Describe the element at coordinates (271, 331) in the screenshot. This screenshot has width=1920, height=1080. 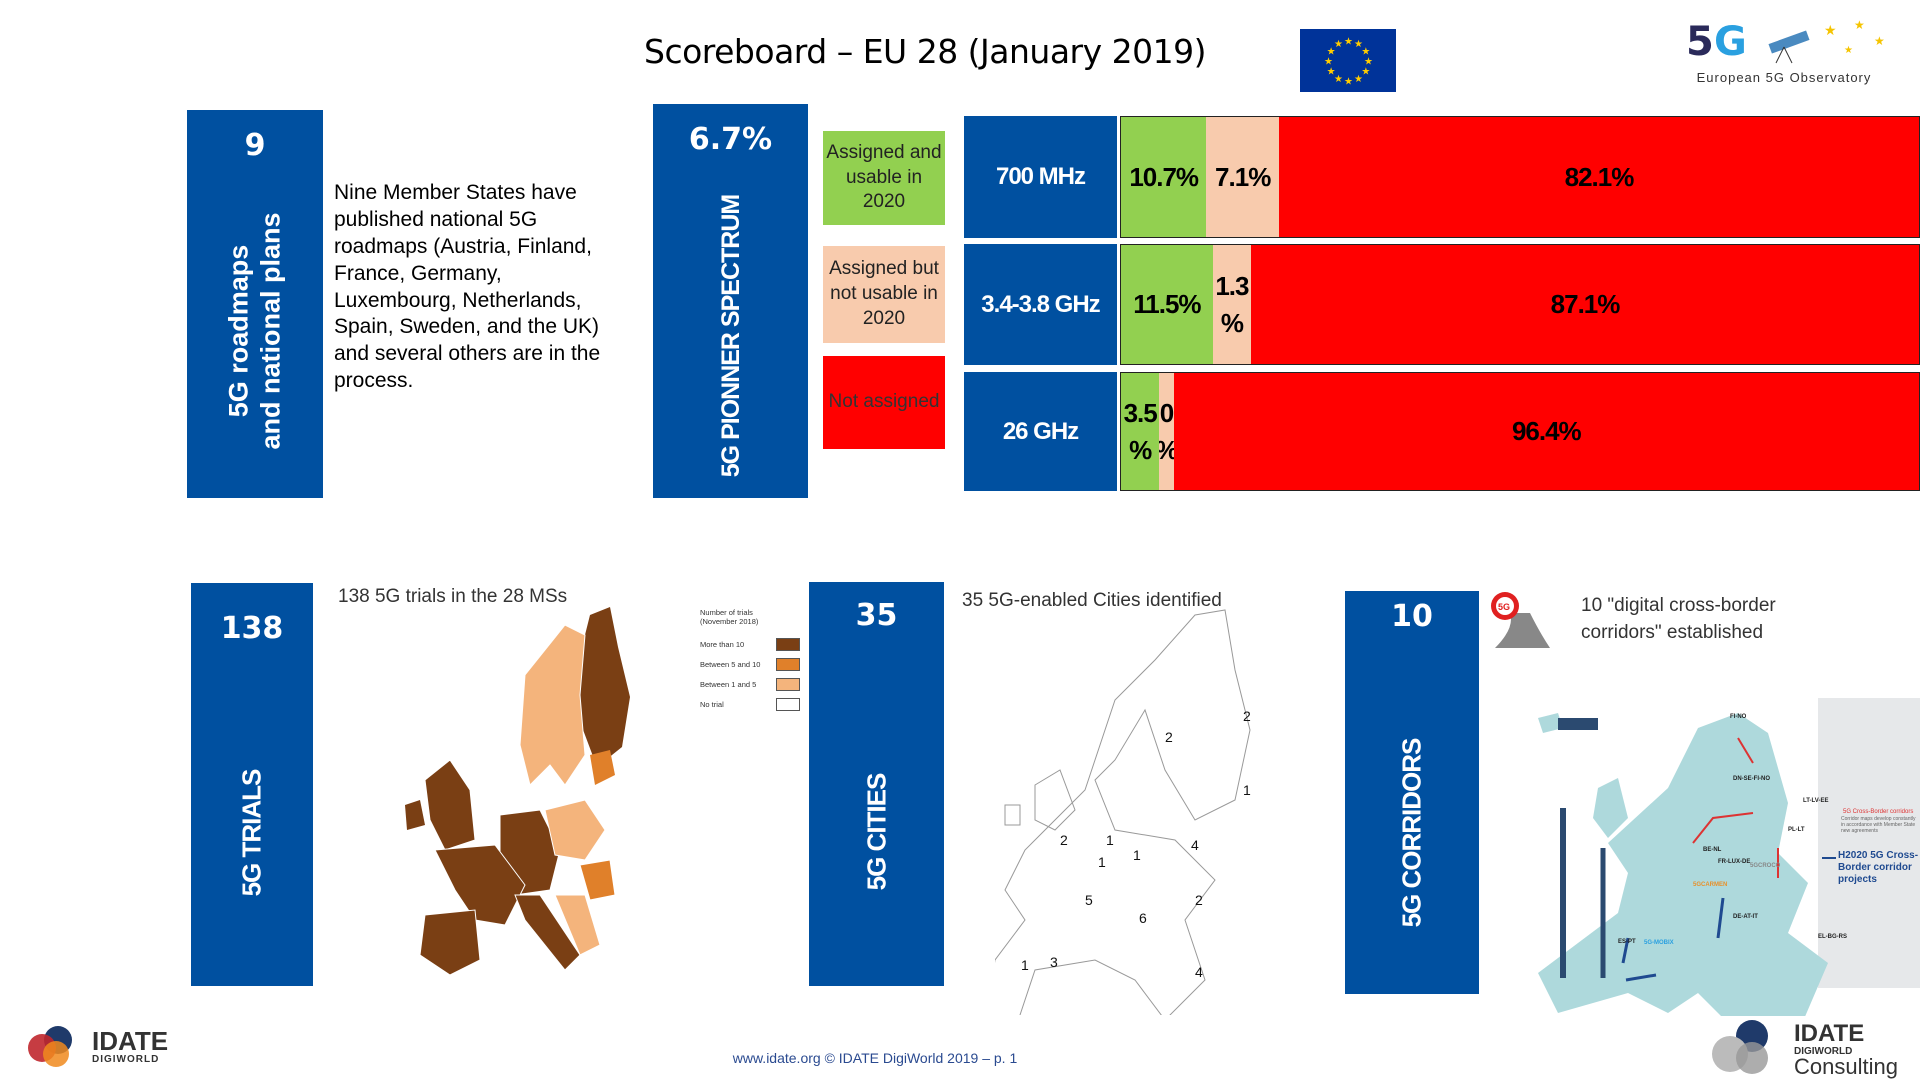
I see `roadmaps-label-line2: and national plans` at that location.